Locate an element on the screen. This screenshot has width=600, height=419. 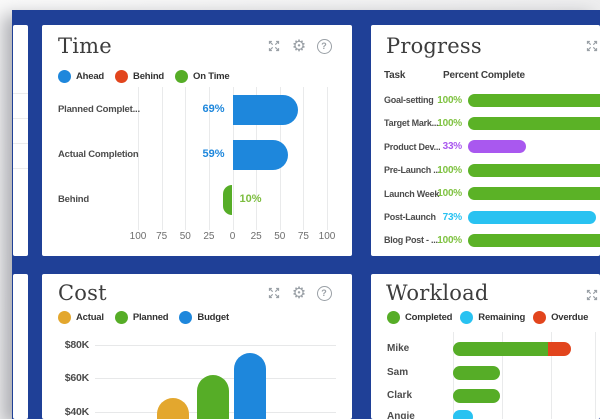
cost-legend: Actual Planned Budget is located at coordinates (143, 317).